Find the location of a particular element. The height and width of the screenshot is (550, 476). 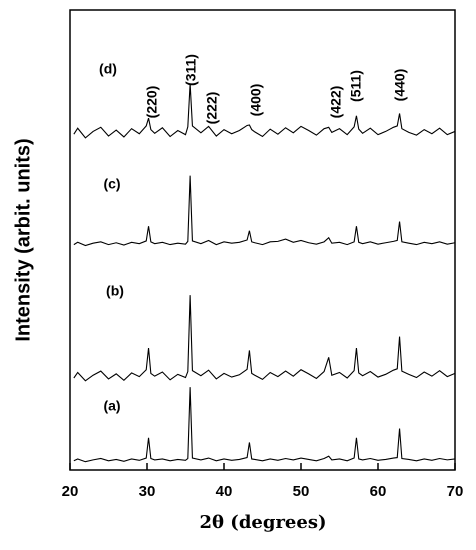

x-tick-label: 20 is located at coordinates (70, 491).